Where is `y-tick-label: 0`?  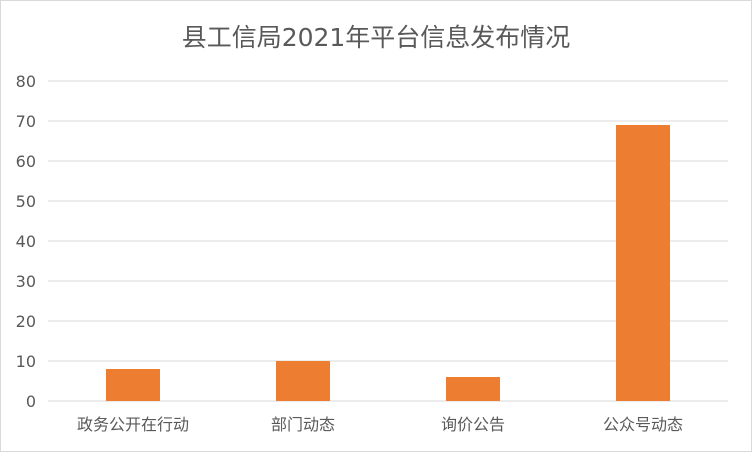
y-tick-label: 0 is located at coordinates (31, 401).